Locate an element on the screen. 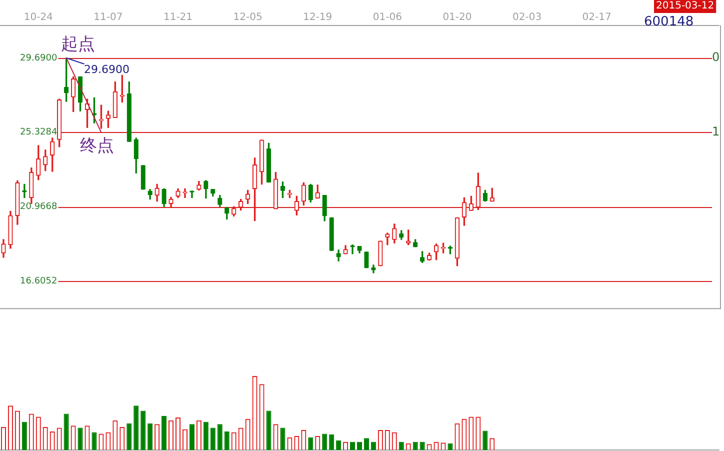 The height and width of the screenshot is (451, 724). y-tick-label: 16.6052 is located at coordinates (39, 281).